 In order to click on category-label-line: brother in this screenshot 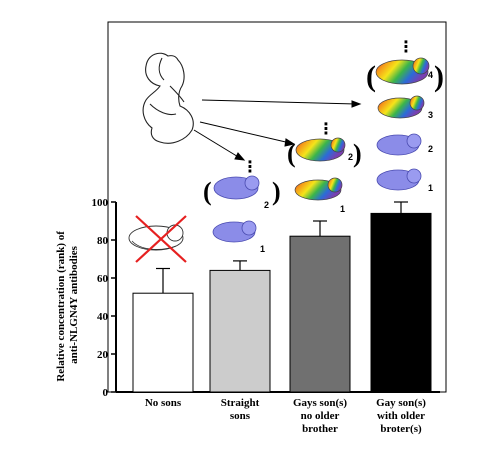, I will do `click(320, 429)`.